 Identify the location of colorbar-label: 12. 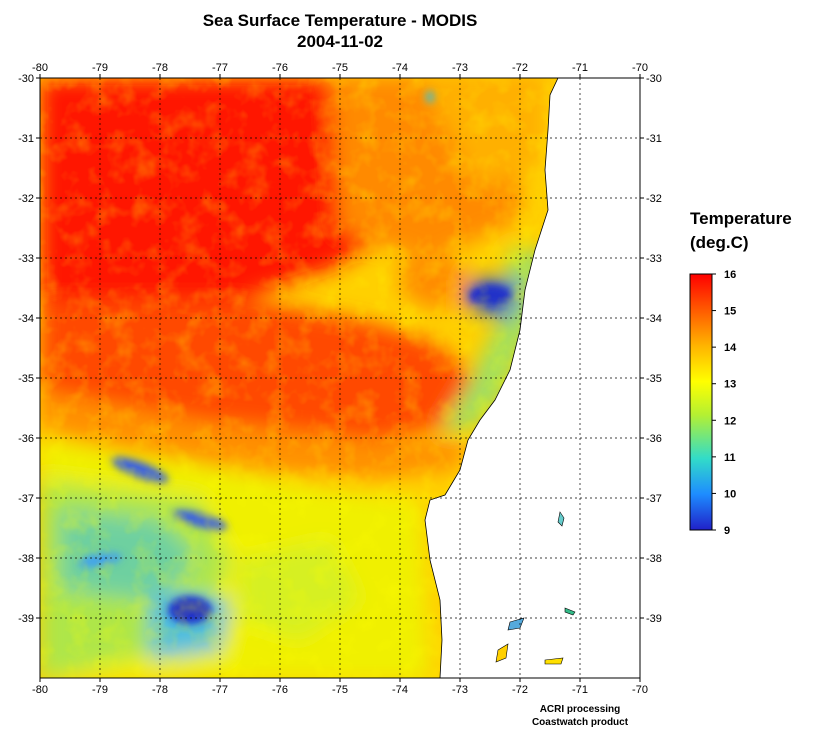
(730, 421).